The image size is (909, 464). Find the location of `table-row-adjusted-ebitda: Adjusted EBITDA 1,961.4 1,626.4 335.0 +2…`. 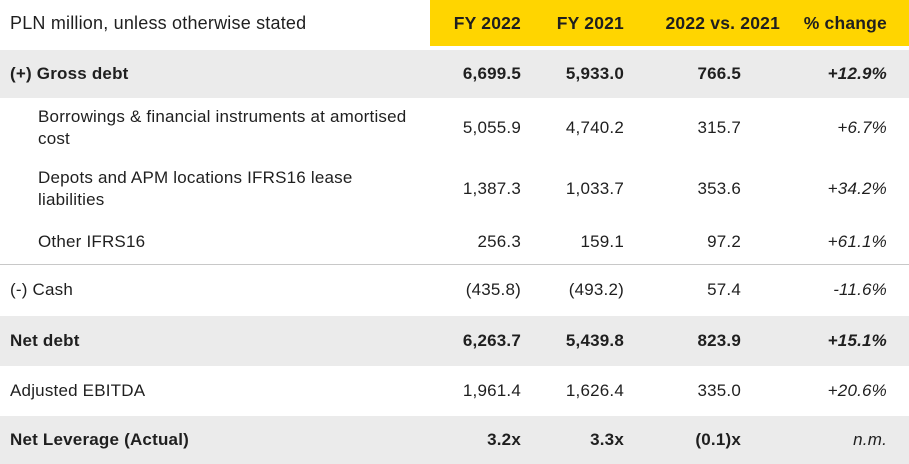

table-row-adjusted-ebitda: Adjusted EBITDA 1,961.4 1,626.4 335.0 +2… is located at coordinates (454, 391).